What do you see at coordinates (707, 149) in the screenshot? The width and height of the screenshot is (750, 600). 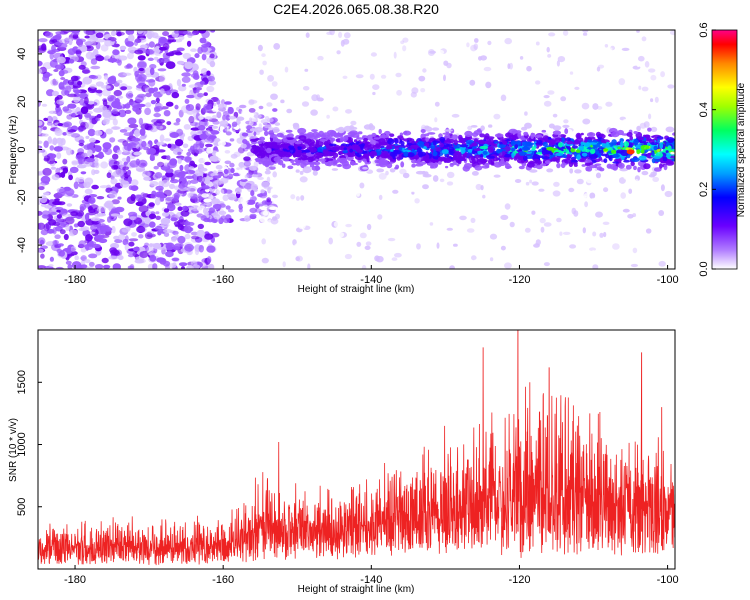 I see `colorbar-axis: 0.0 0.2 0.4 0.6` at bounding box center [707, 149].